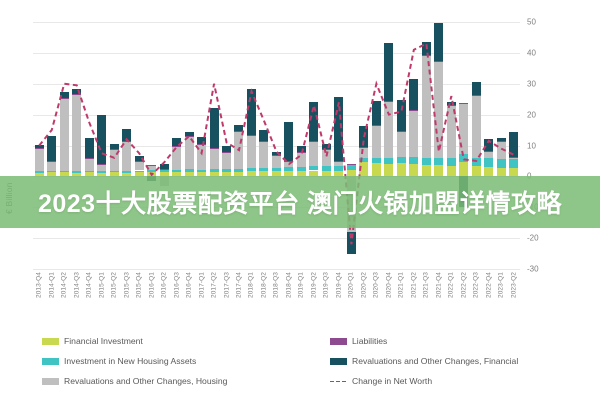 The height and width of the screenshot is (400, 600). Describe the element at coordinates (463, 298) in the screenshot. I see `x-axis-tick: 2022-Q2` at that location.